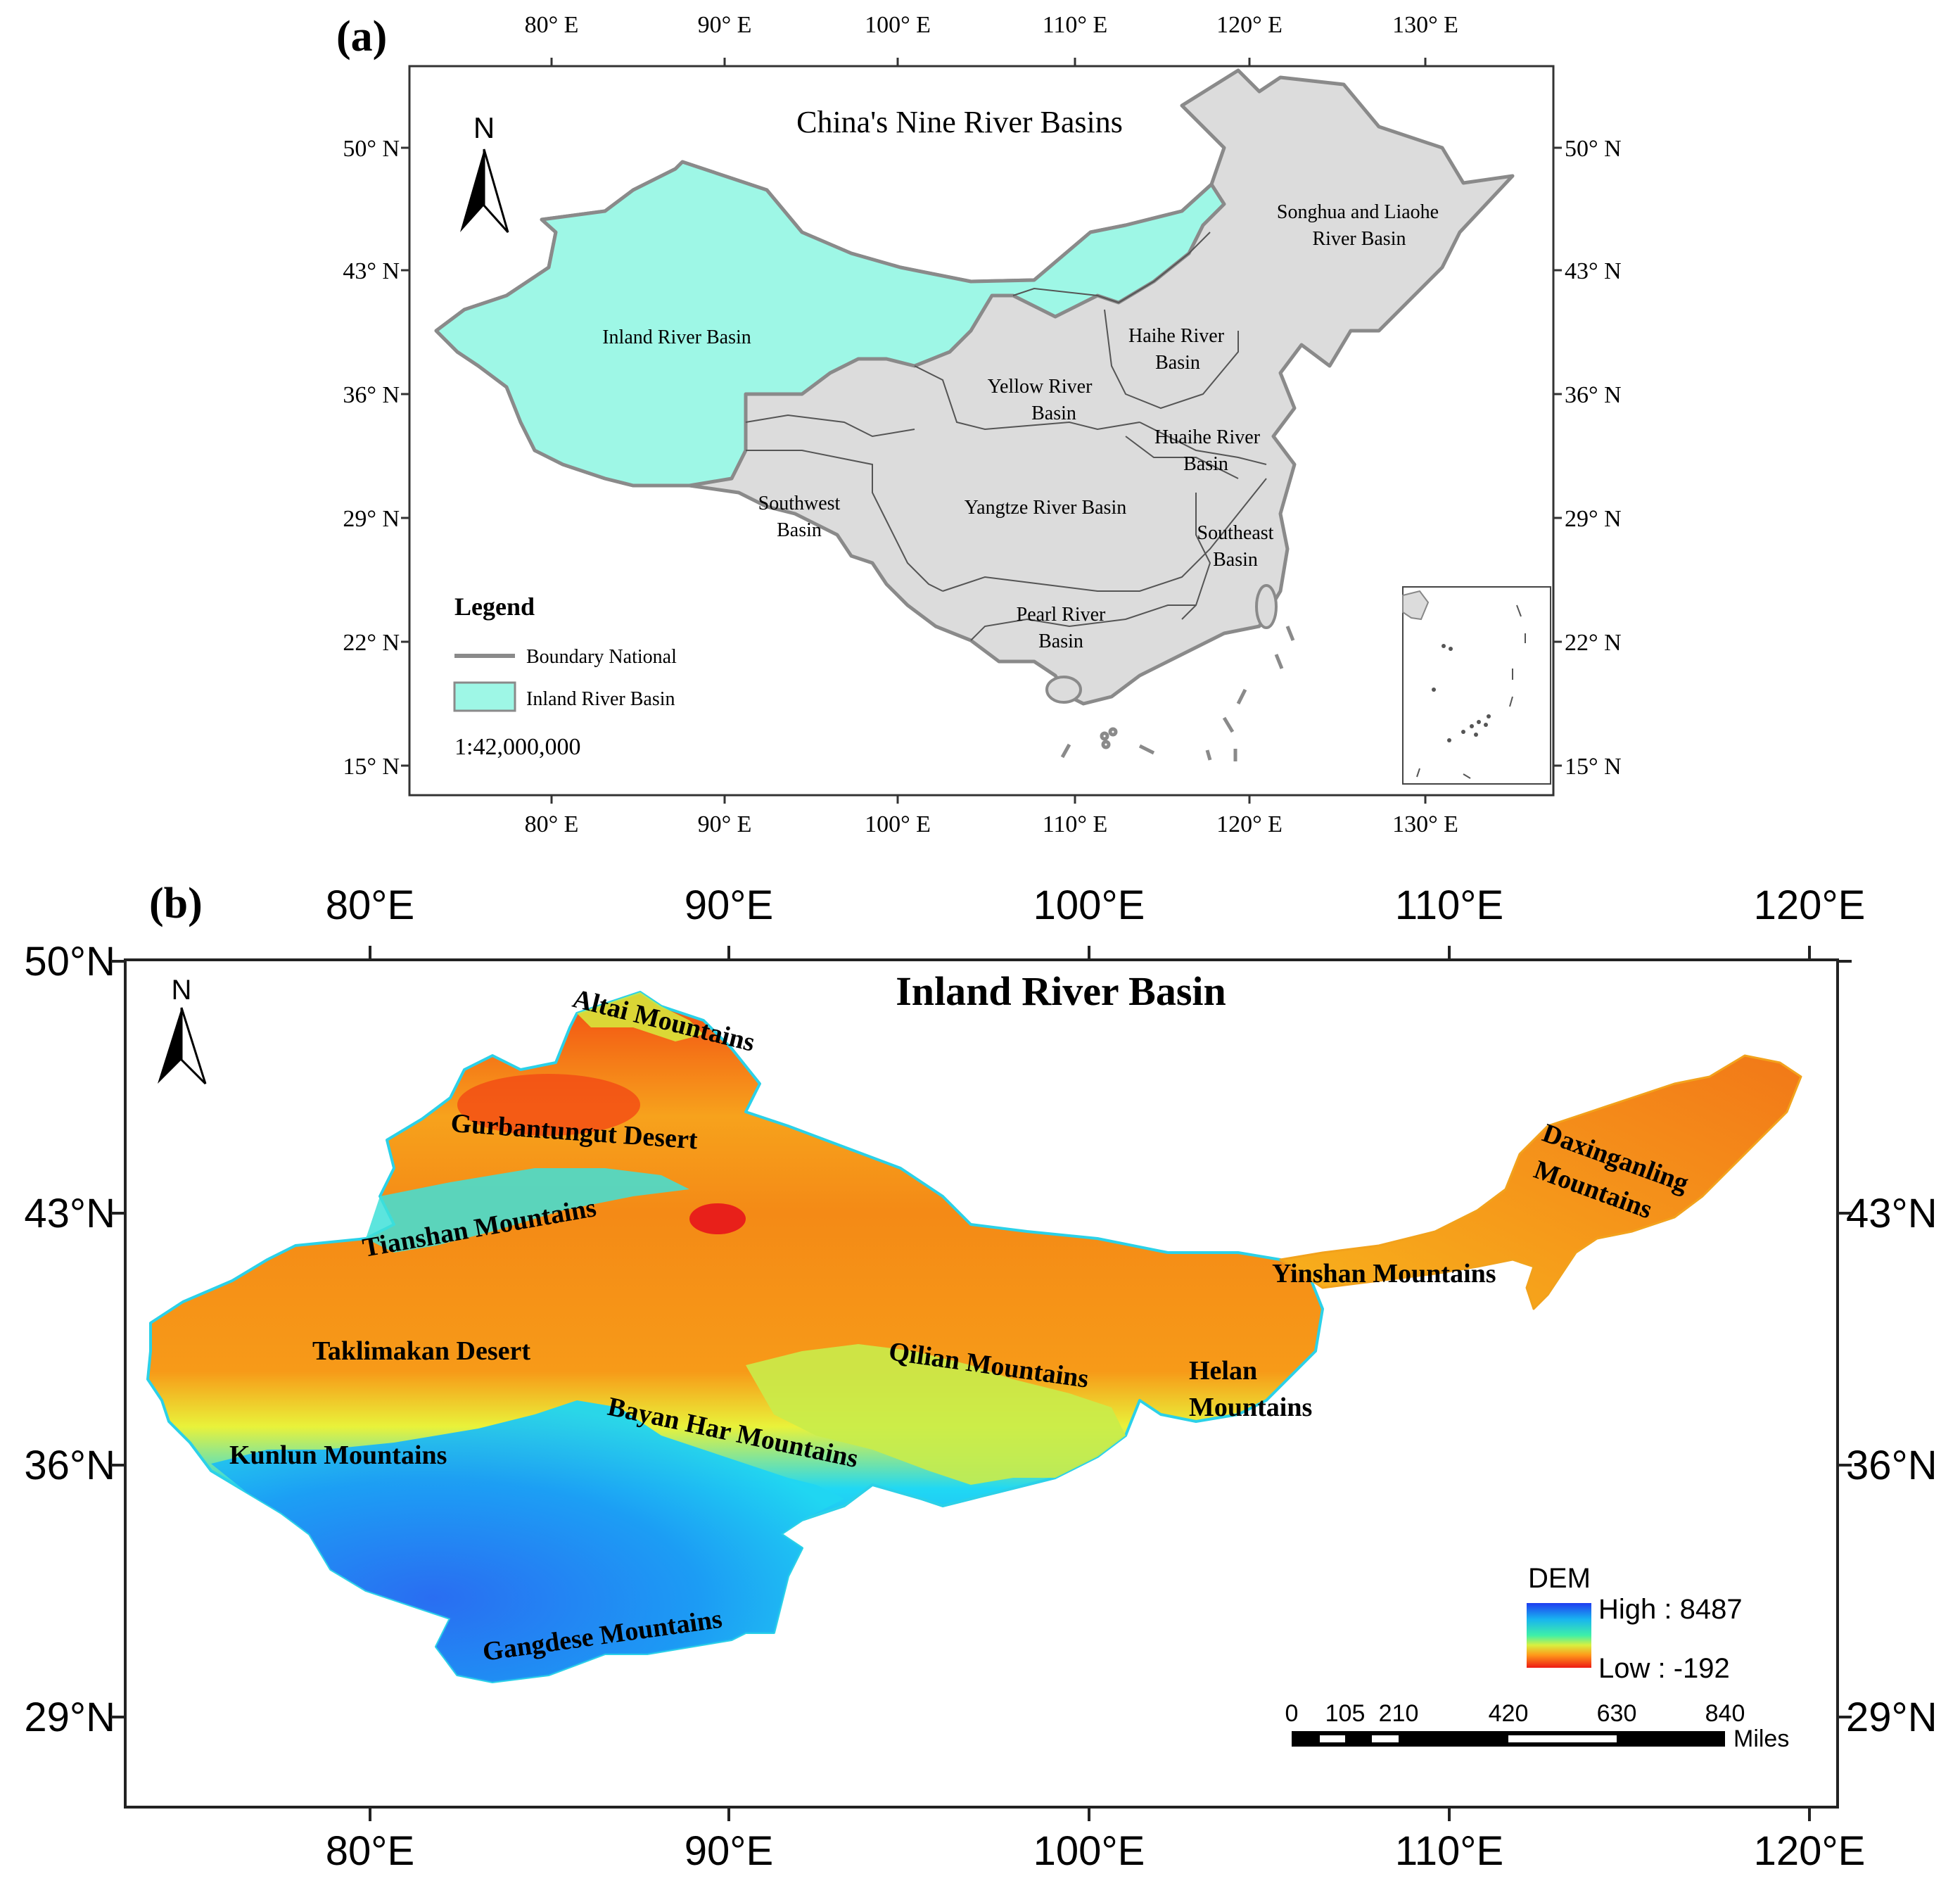 This screenshot has height=1881, width=1960. What do you see at coordinates (176, 903) in the screenshot?
I see `panel-b-label: (b)` at bounding box center [176, 903].